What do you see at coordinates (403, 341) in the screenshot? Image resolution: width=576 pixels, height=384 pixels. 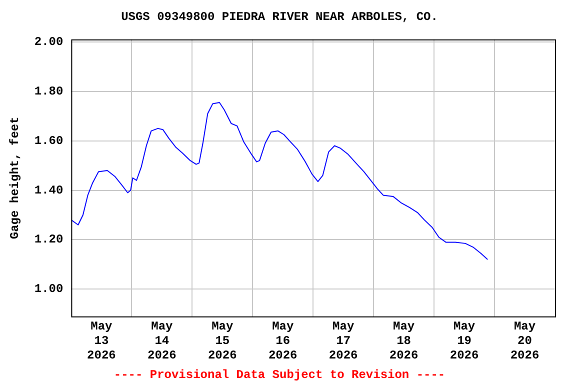 I see `x-tick-label: May 18 2026` at bounding box center [403, 341].